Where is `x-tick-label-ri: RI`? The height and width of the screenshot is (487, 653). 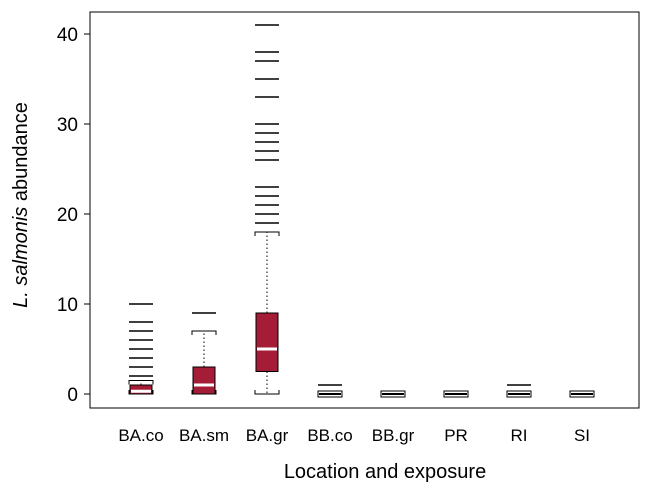 x-tick-label-ri: RI is located at coordinates (519, 435).